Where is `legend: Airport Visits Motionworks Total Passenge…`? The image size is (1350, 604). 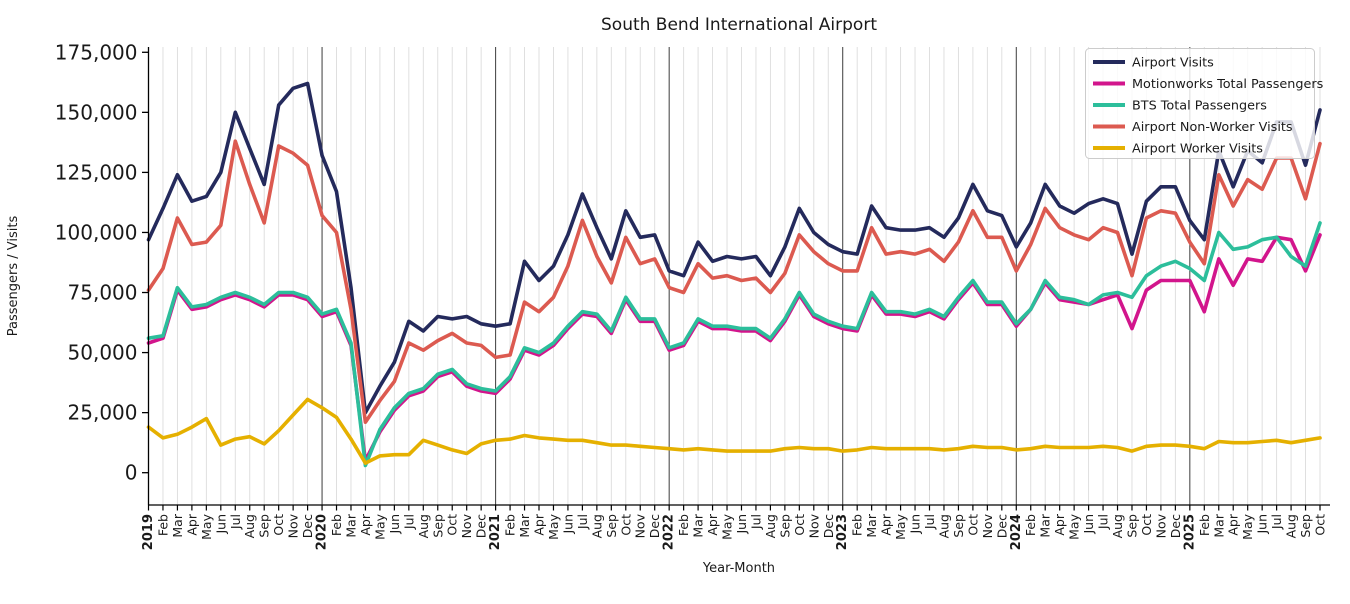 legend: Airport Visits Motionworks Total Passenge… is located at coordinates (1204, 103).